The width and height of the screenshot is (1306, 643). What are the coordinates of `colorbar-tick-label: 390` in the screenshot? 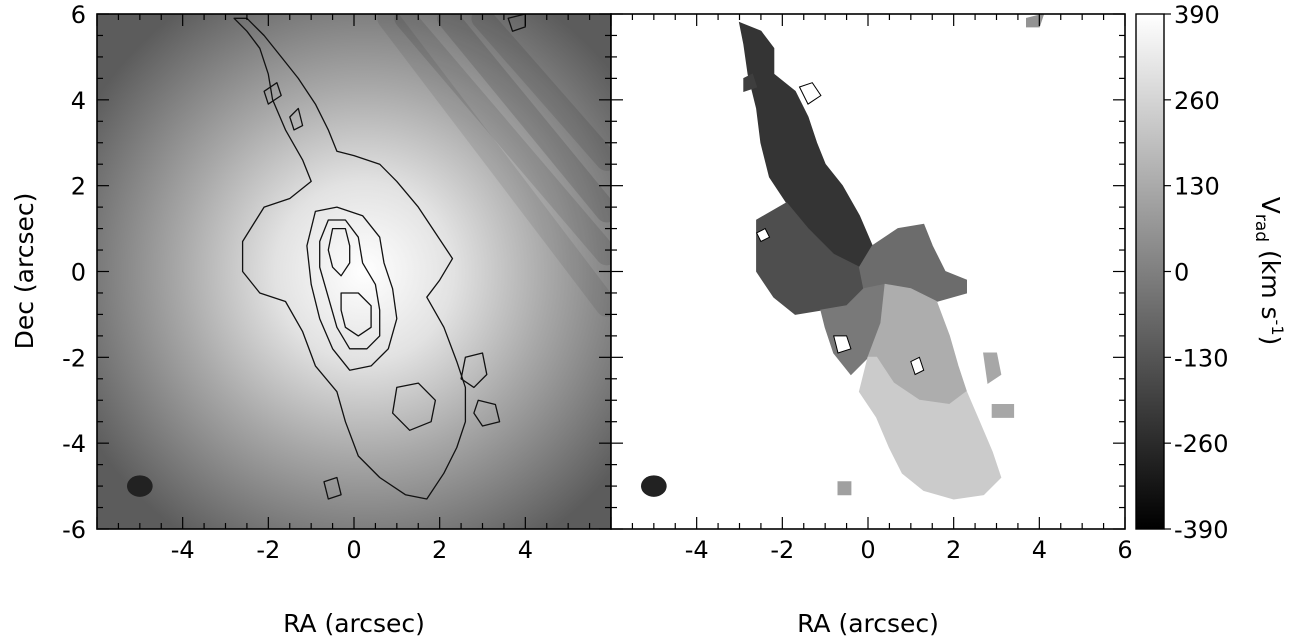 It's located at (1197, 15).